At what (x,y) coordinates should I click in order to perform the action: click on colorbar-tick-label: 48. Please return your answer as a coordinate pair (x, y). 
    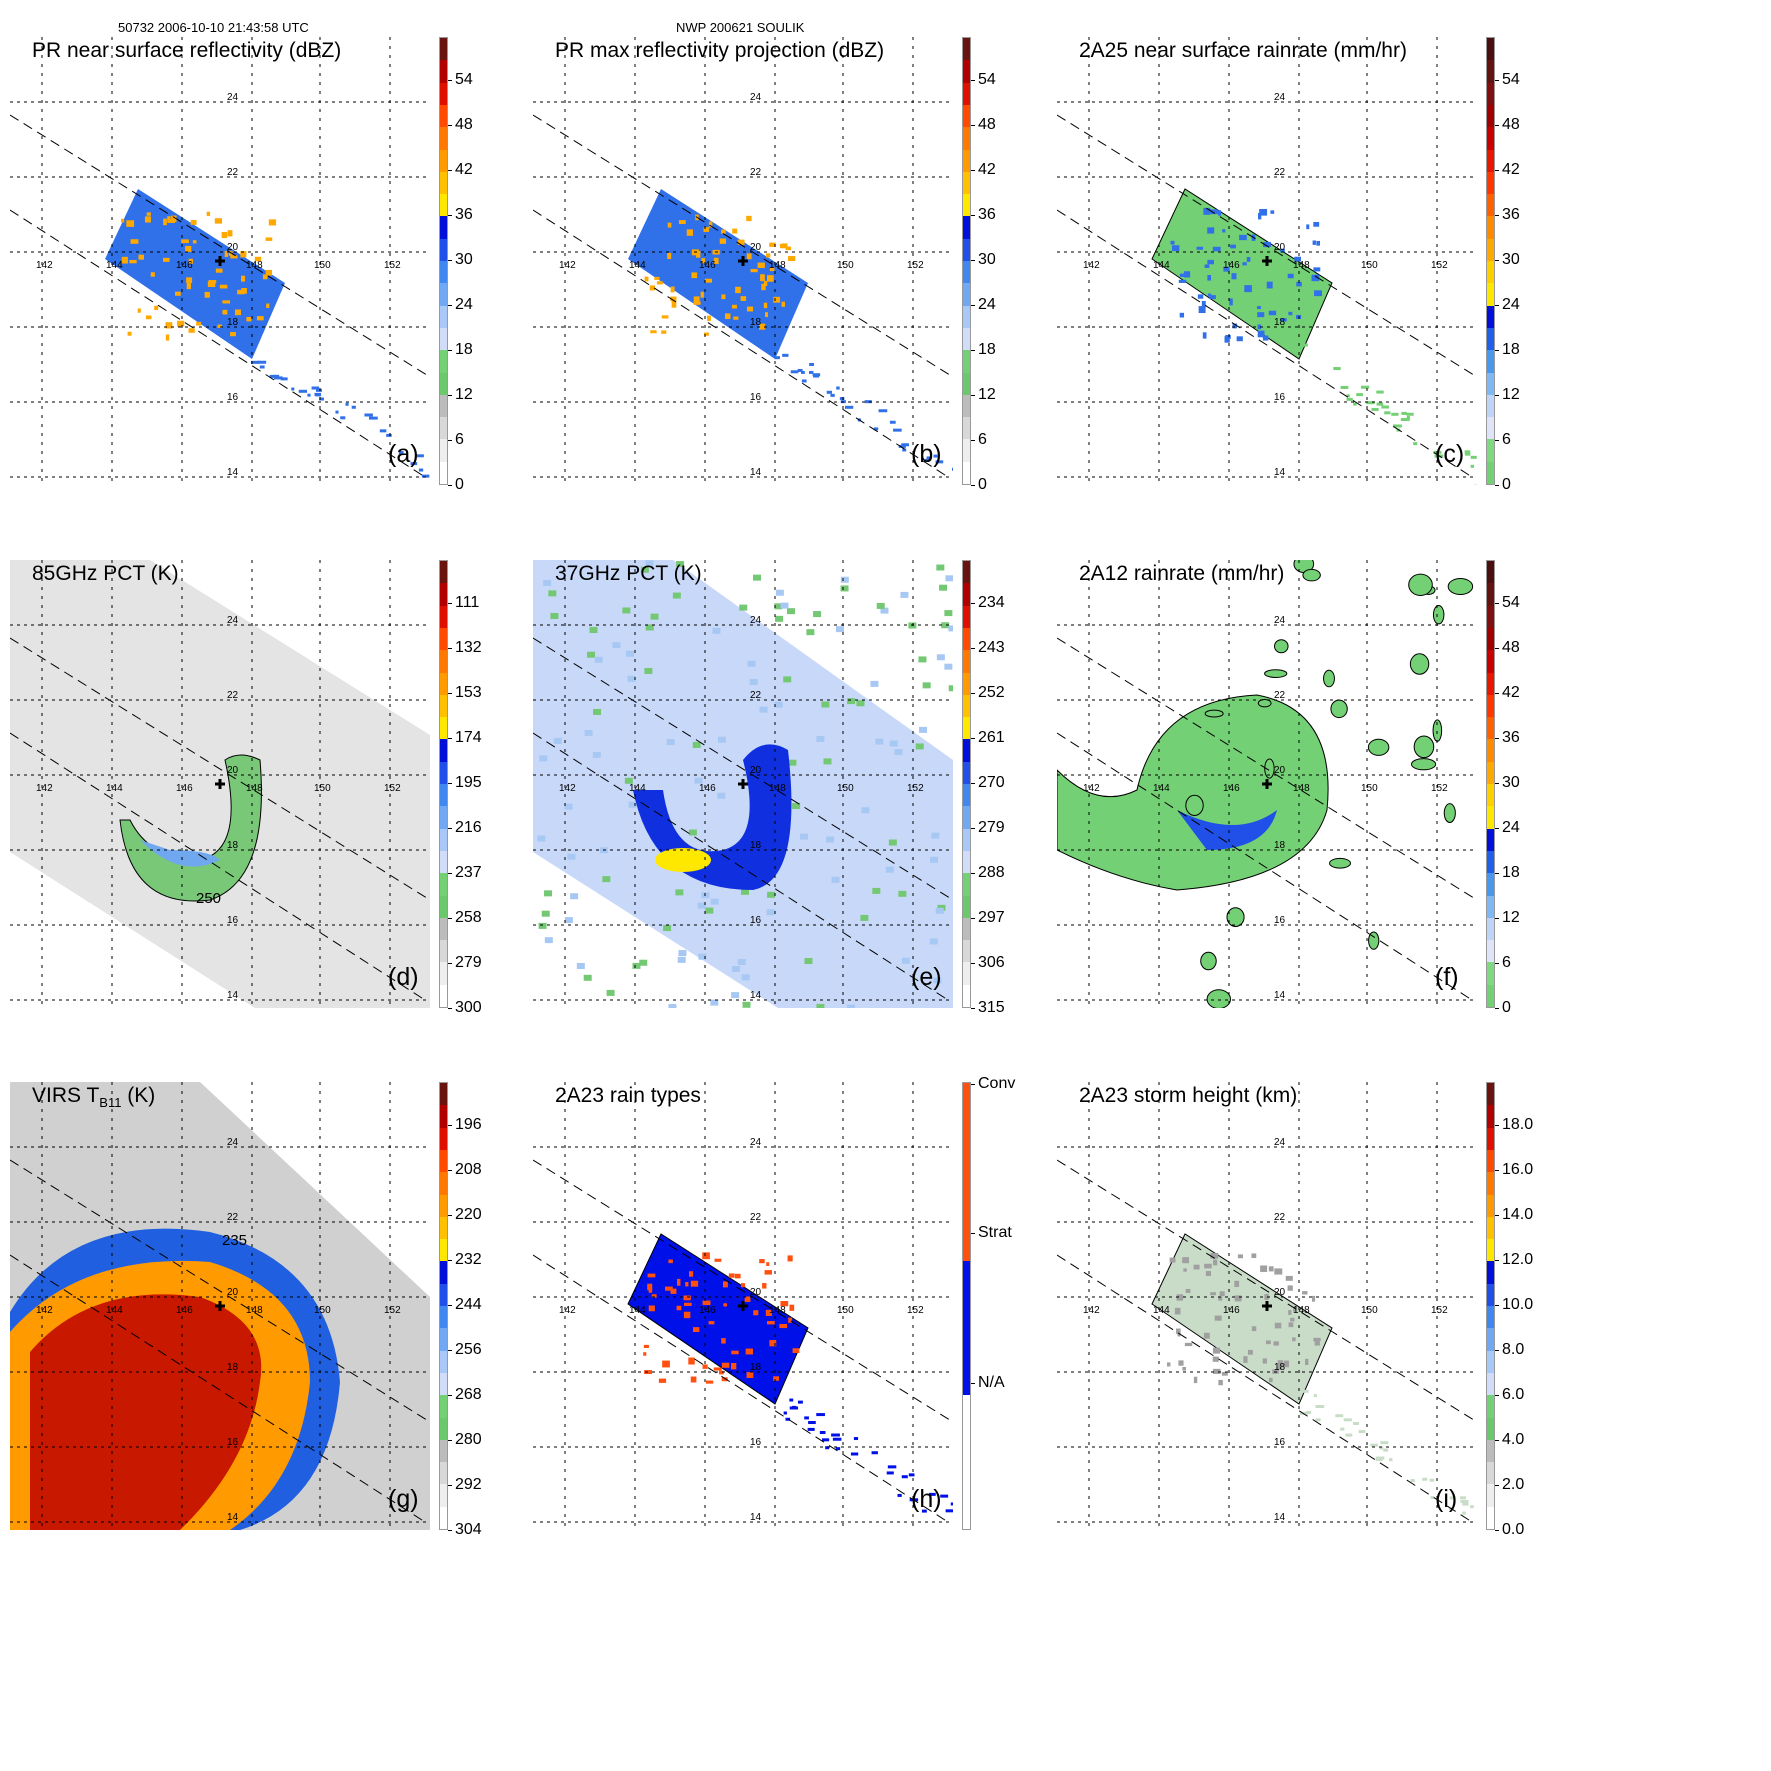
    Looking at the image, I should click on (460, 124).